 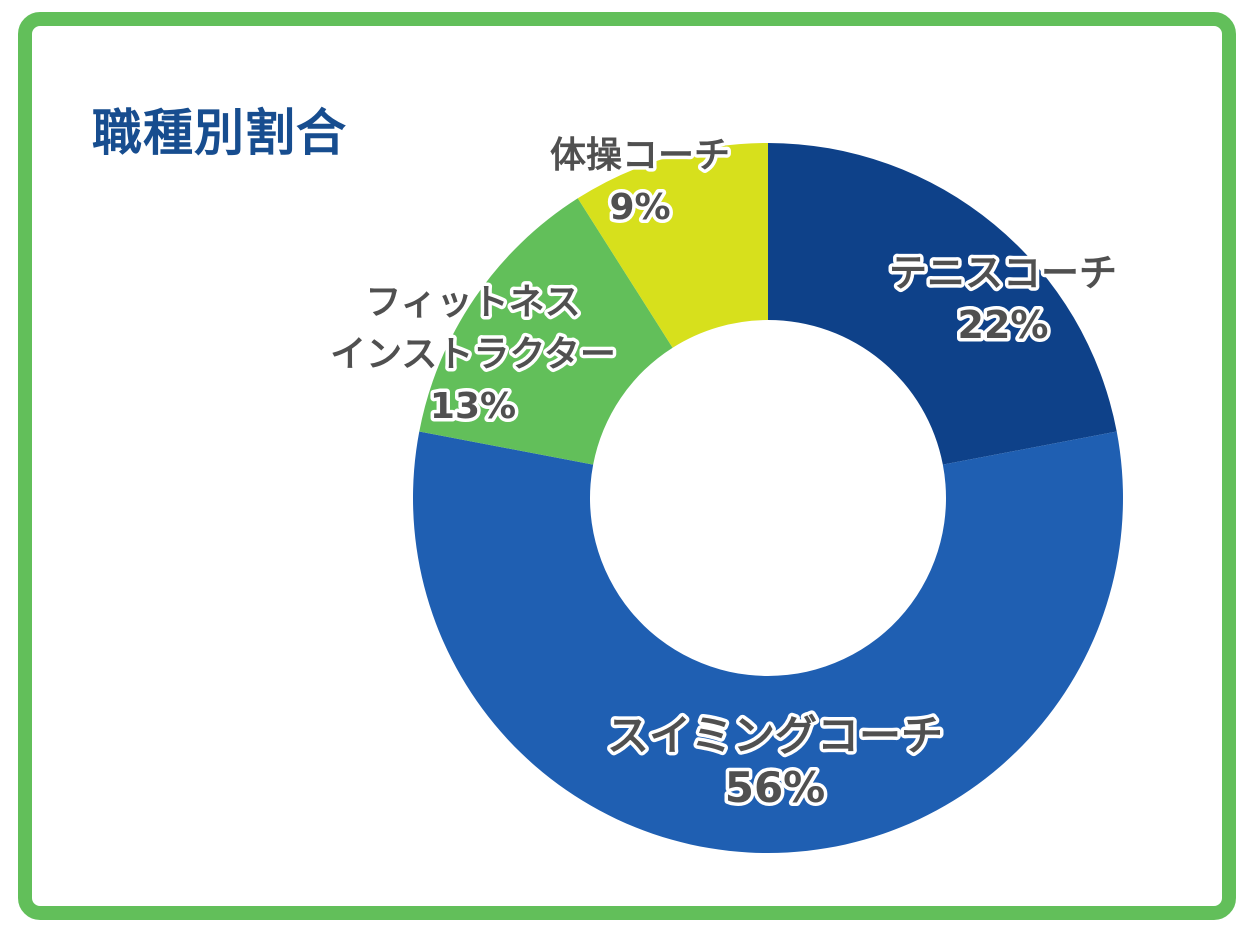 What do you see at coordinates (472, 302) in the screenshot?
I see `slice-label: フィットネス` at bounding box center [472, 302].